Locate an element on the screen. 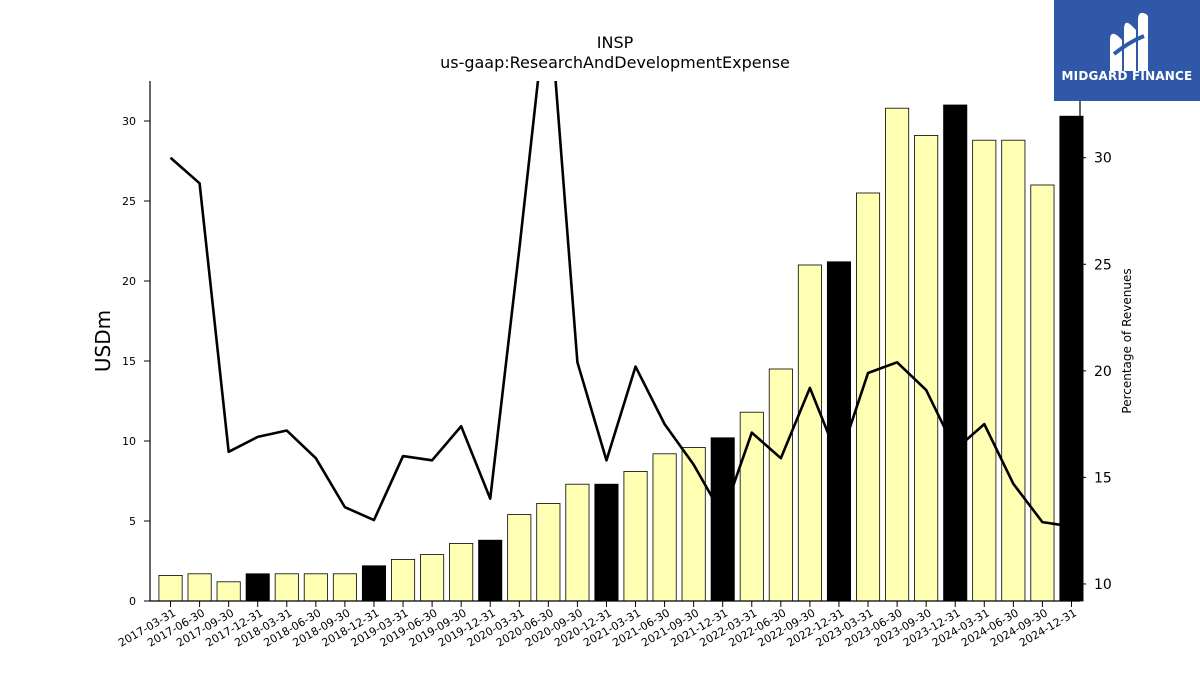 This screenshot has width=1200, height=675. y-tick-label: 10 is located at coordinates (129, 441).